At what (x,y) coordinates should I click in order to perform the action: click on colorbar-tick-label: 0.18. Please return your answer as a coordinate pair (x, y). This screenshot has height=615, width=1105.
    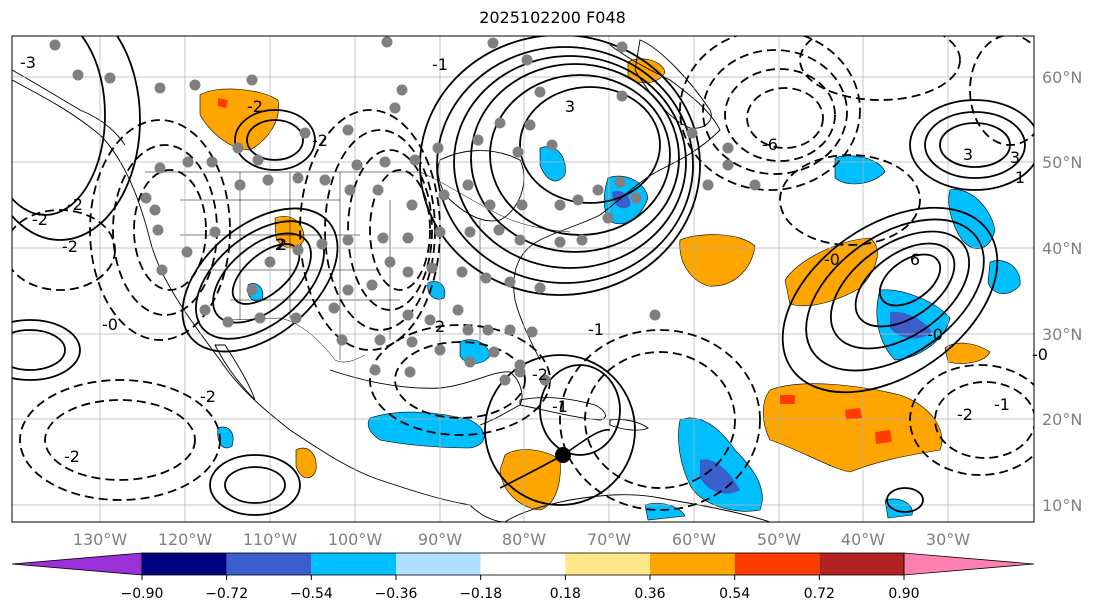
    Looking at the image, I should click on (565, 594).